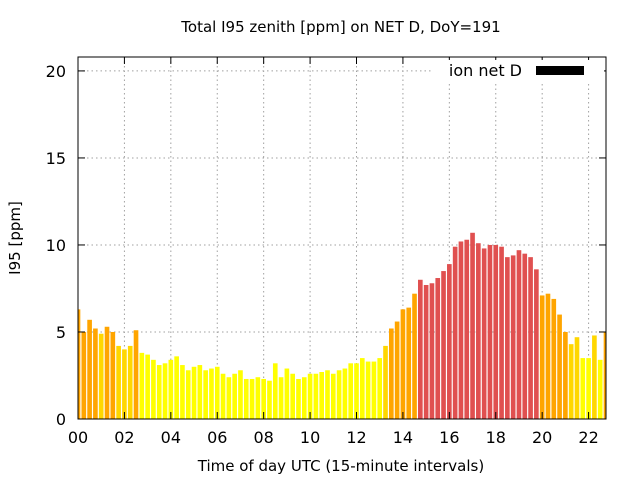 The height and width of the screenshot is (480, 640). Describe the element at coordinates (124, 437) in the screenshot. I see `x-tick-label: 02` at that location.